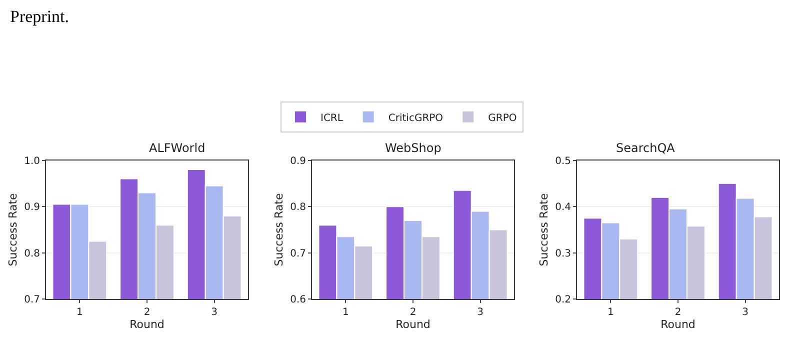  Describe the element at coordinates (40, 16) in the screenshot. I see `text: Preprint.` at that location.